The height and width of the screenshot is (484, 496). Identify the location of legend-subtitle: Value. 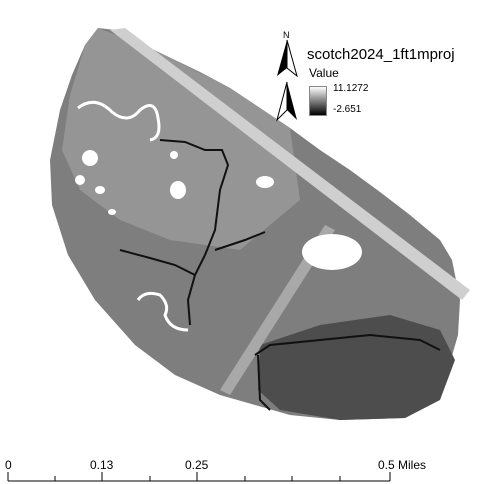
(324, 73).